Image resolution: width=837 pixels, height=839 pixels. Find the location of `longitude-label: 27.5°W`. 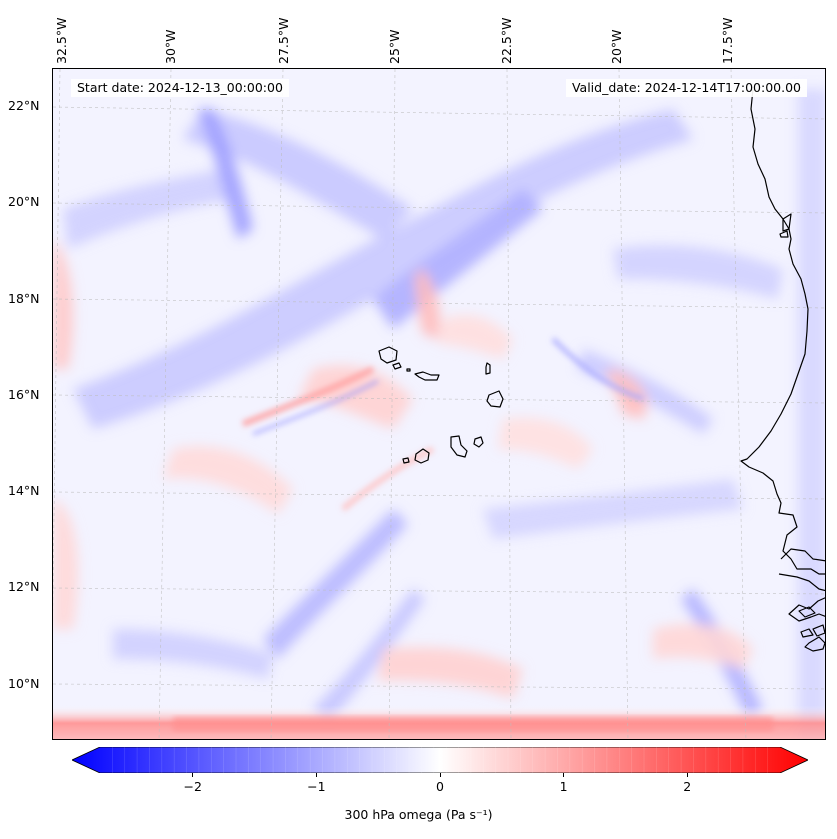

longitude-label: 27.5°W is located at coordinates (283, 40).